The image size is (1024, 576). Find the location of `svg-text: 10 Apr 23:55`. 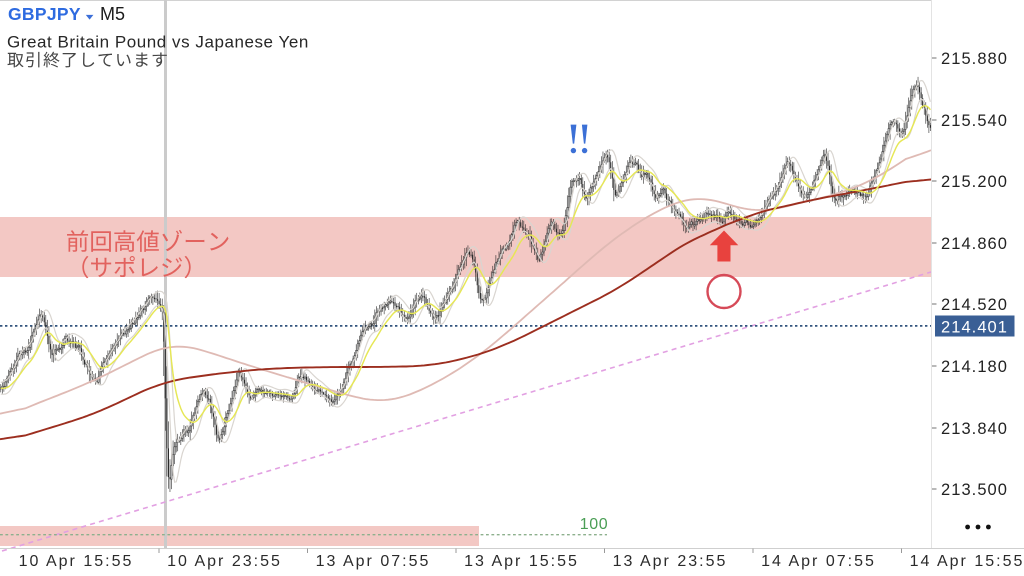

svg-text: 10 Apr 23:55 is located at coordinates (224, 561).